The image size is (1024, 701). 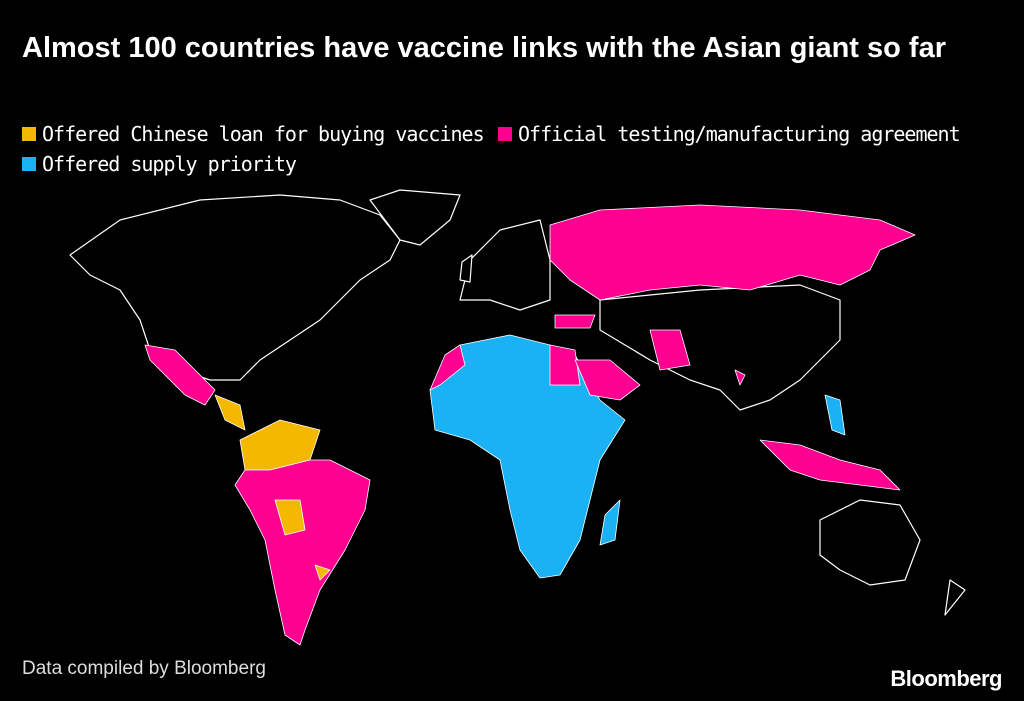 What do you see at coordinates (230, 412) in the screenshot?
I see `central-america` at bounding box center [230, 412].